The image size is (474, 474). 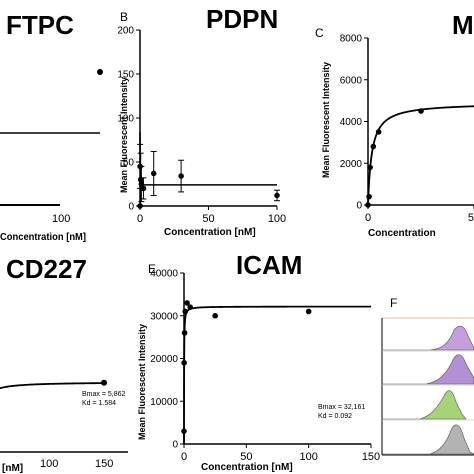 What do you see at coordinates (326, 120) in the screenshot?
I see `panel-c-ylabel: Mean Fluorescent Intensity` at bounding box center [326, 120].